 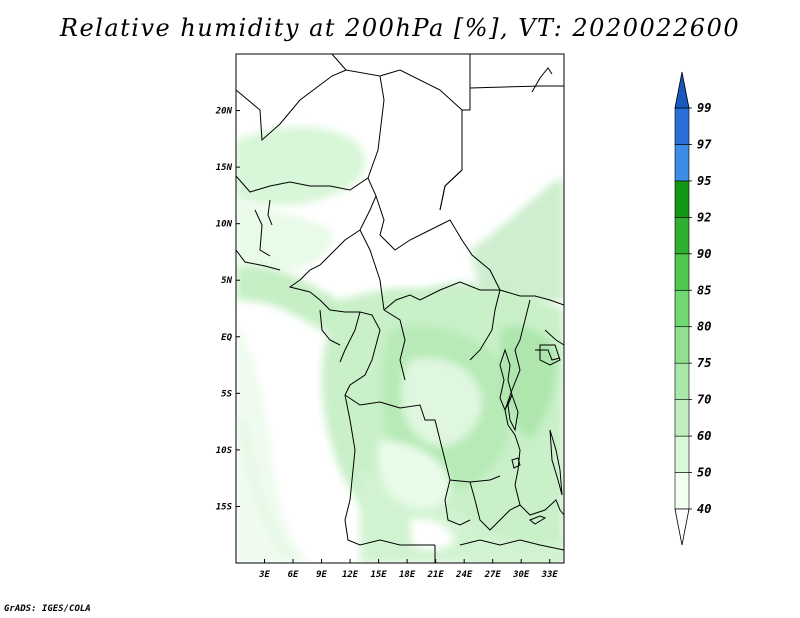 What do you see at coordinates (704, 108) in the screenshot?
I see `colorbar-label: 99` at bounding box center [704, 108].